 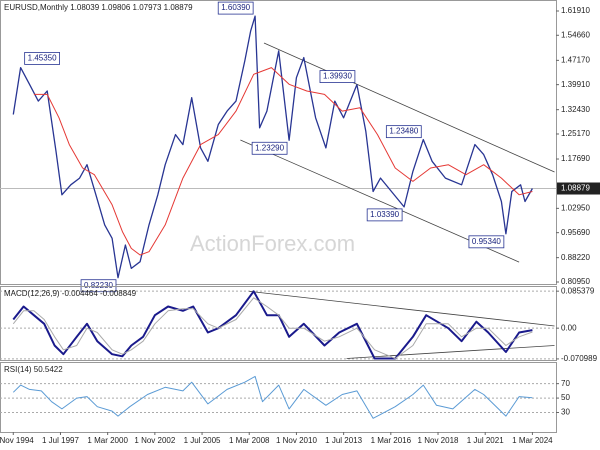 I want to click on annotation-label: 1.60390, so click(x=235, y=7).